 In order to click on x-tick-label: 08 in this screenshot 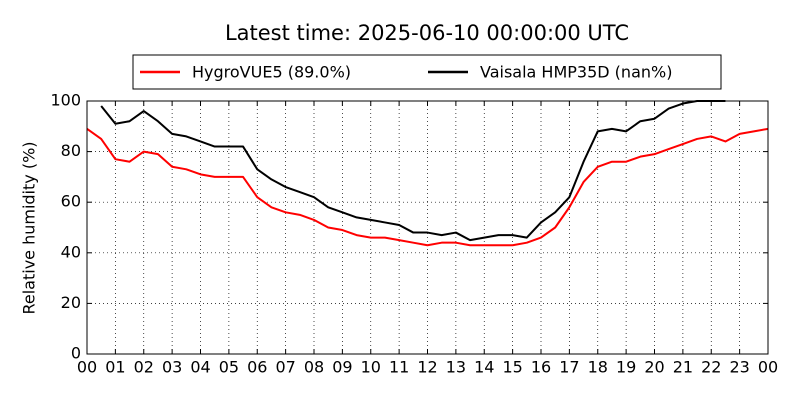, I will do `click(314, 367)`.